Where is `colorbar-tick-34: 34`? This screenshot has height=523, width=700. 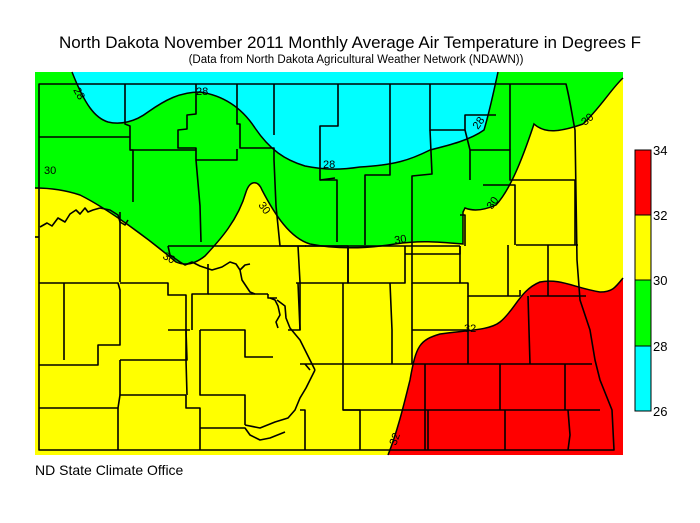
colorbar-tick-34: 34 is located at coordinates (660, 150).